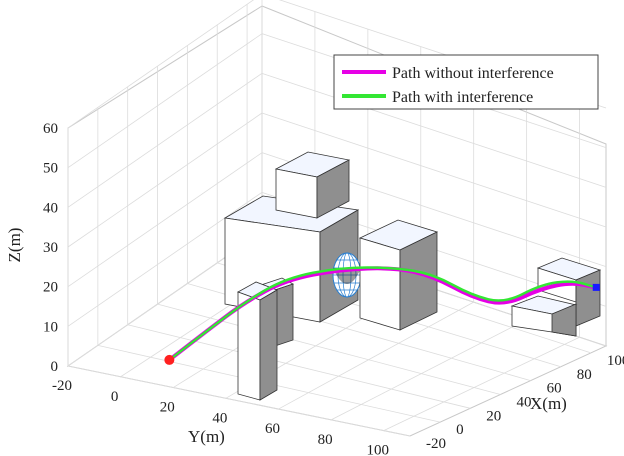 The width and height of the screenshot is (624, 456). I want to click on y-tick-label: 100, so click(377, 449).